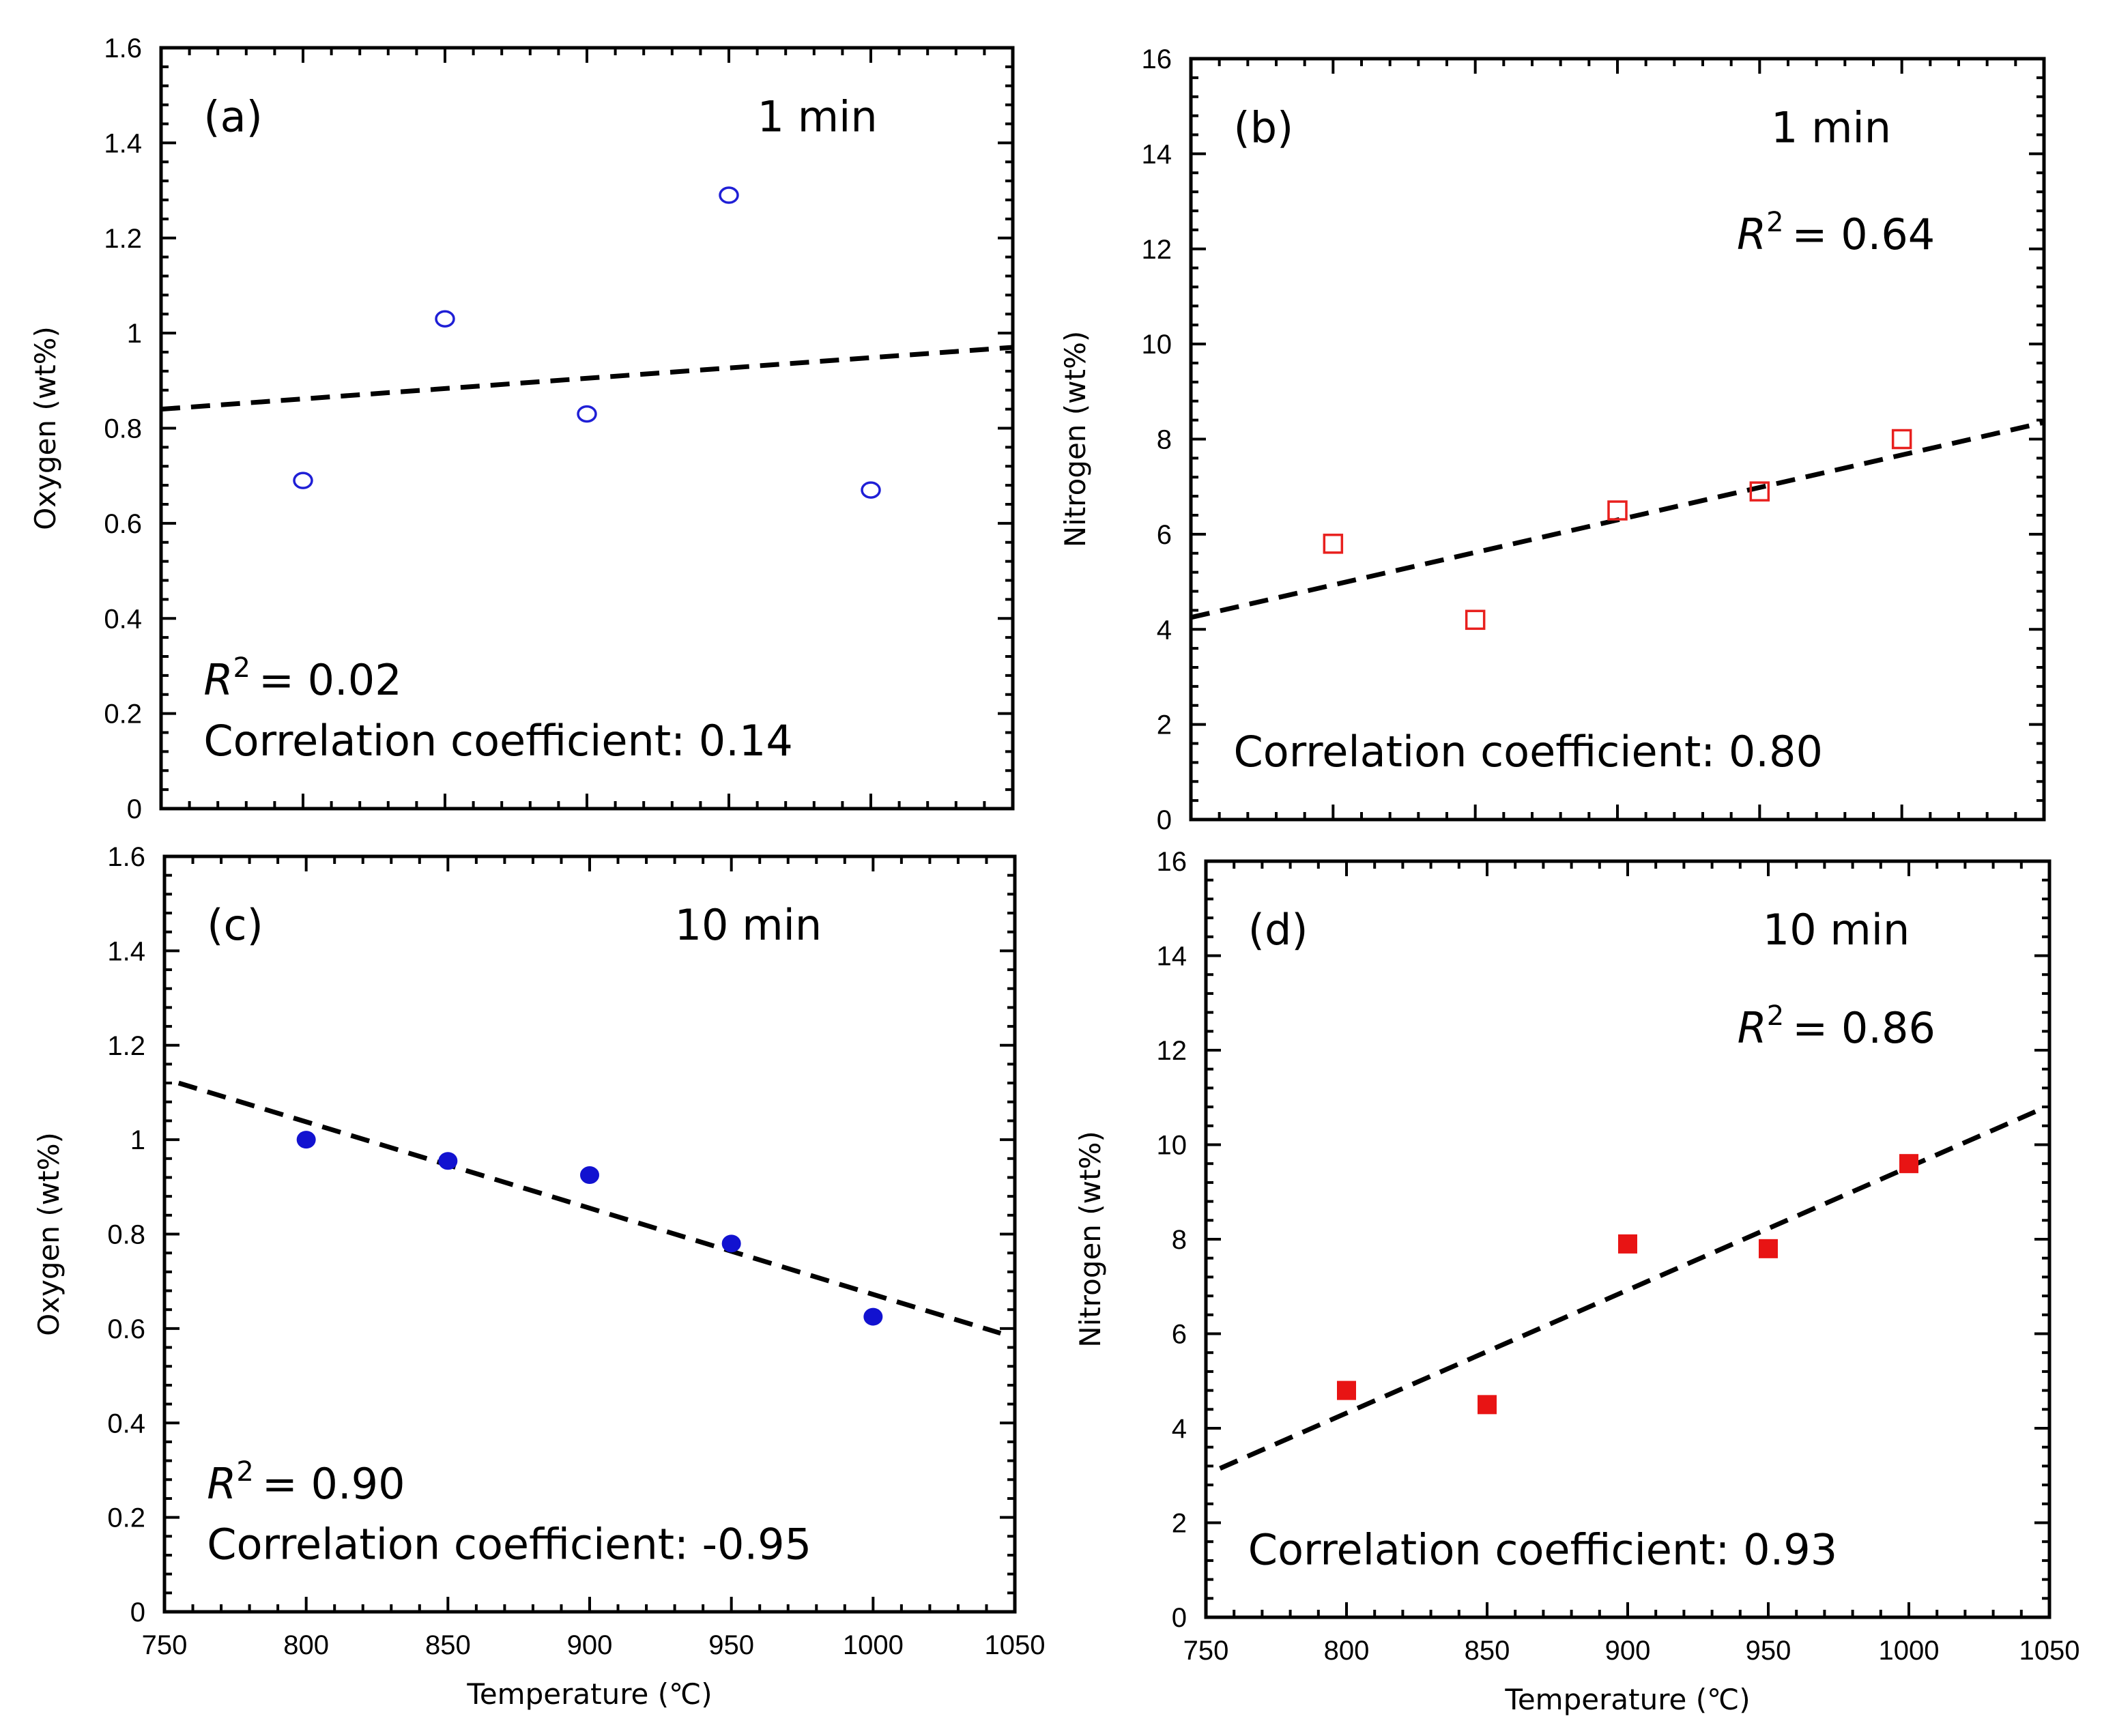  What do you see at coordinates (1528, 752) in the screenshot?
I see `correlation-coefficient: Correlation coefficient: 0.80` at bounding box center [1528, 752].